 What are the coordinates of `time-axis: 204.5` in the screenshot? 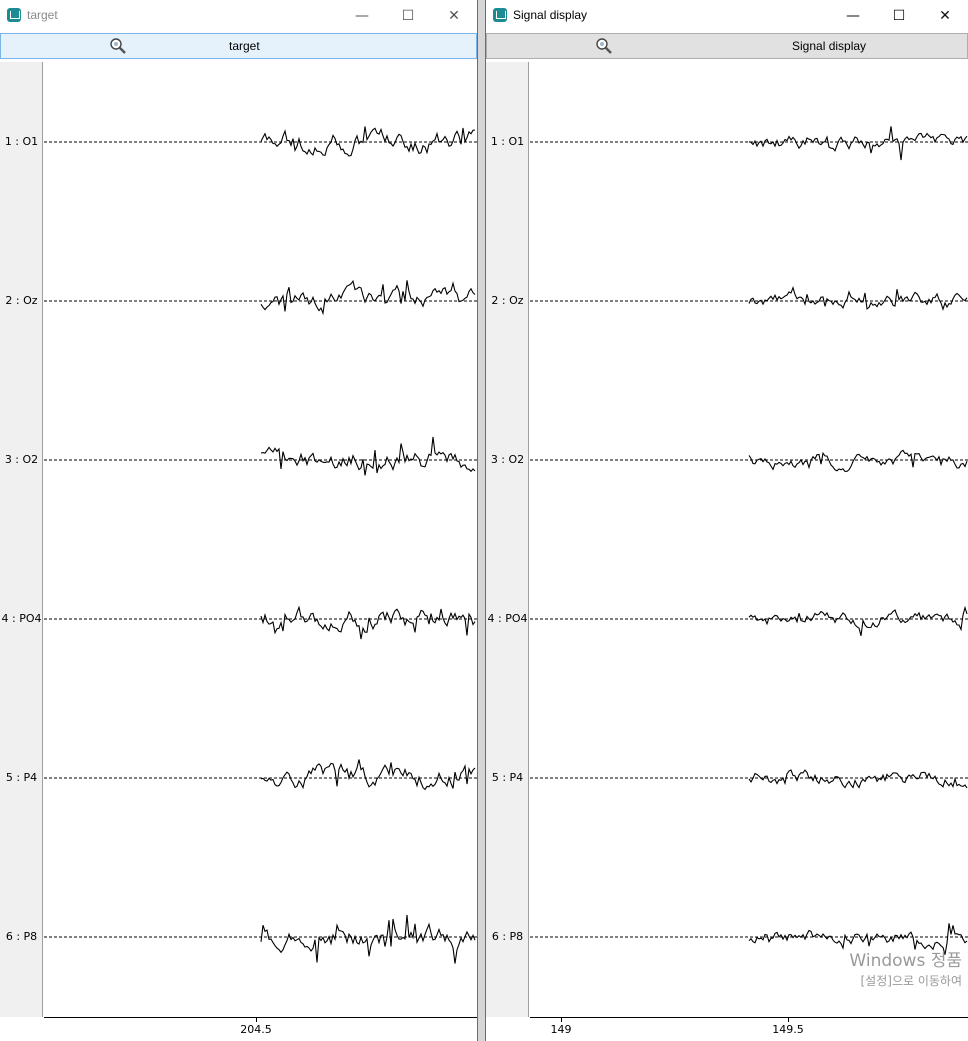 It's located at (260, 1029).